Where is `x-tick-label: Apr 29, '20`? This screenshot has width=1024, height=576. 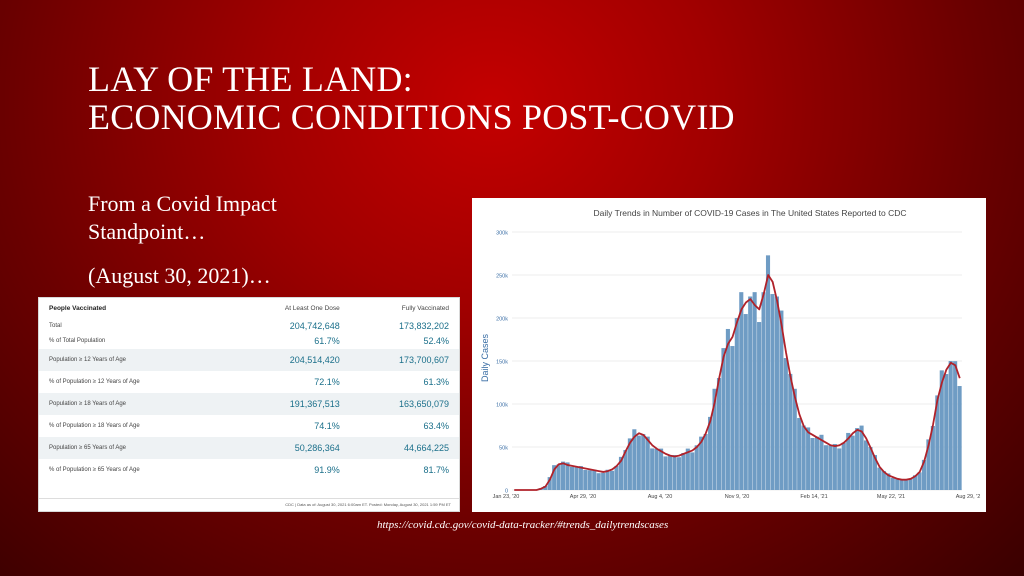
x-tick-label: Apr 29, '20 is located at coordinates (583, 497).